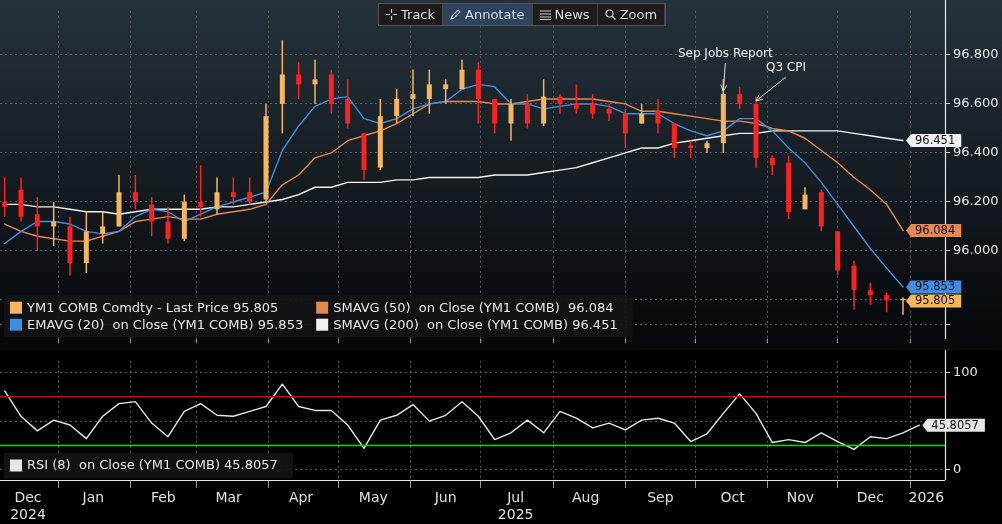  What do you see at coordinates (473, 307) in the screenshot?
I see `legend-label: SMAVG (50) on Close (YM1 COMB) 96.084` at bounding box center [473, 307].